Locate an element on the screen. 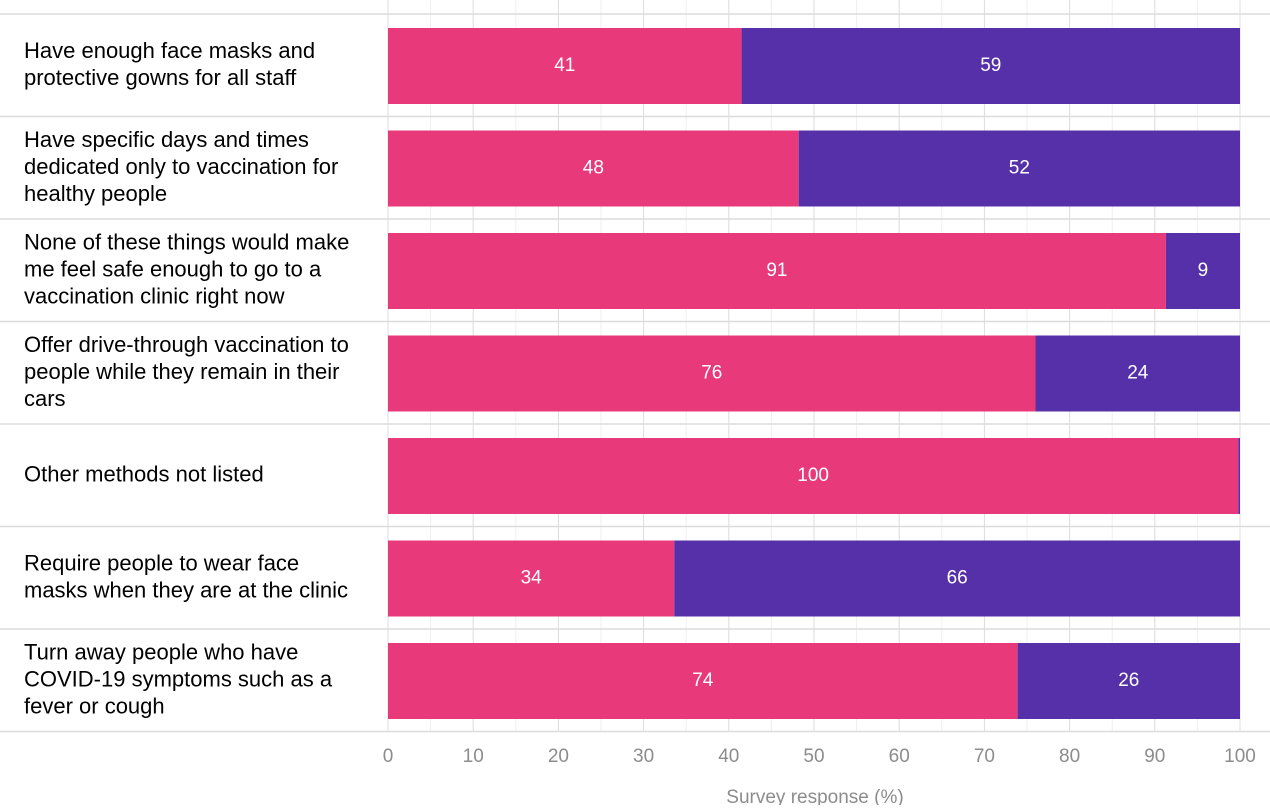 This screenshot has height=810, width=1270. x-axis-ticks: 0 10 20 30 40 50 60 70 80 90 100 is located at coordinates (819, 756).